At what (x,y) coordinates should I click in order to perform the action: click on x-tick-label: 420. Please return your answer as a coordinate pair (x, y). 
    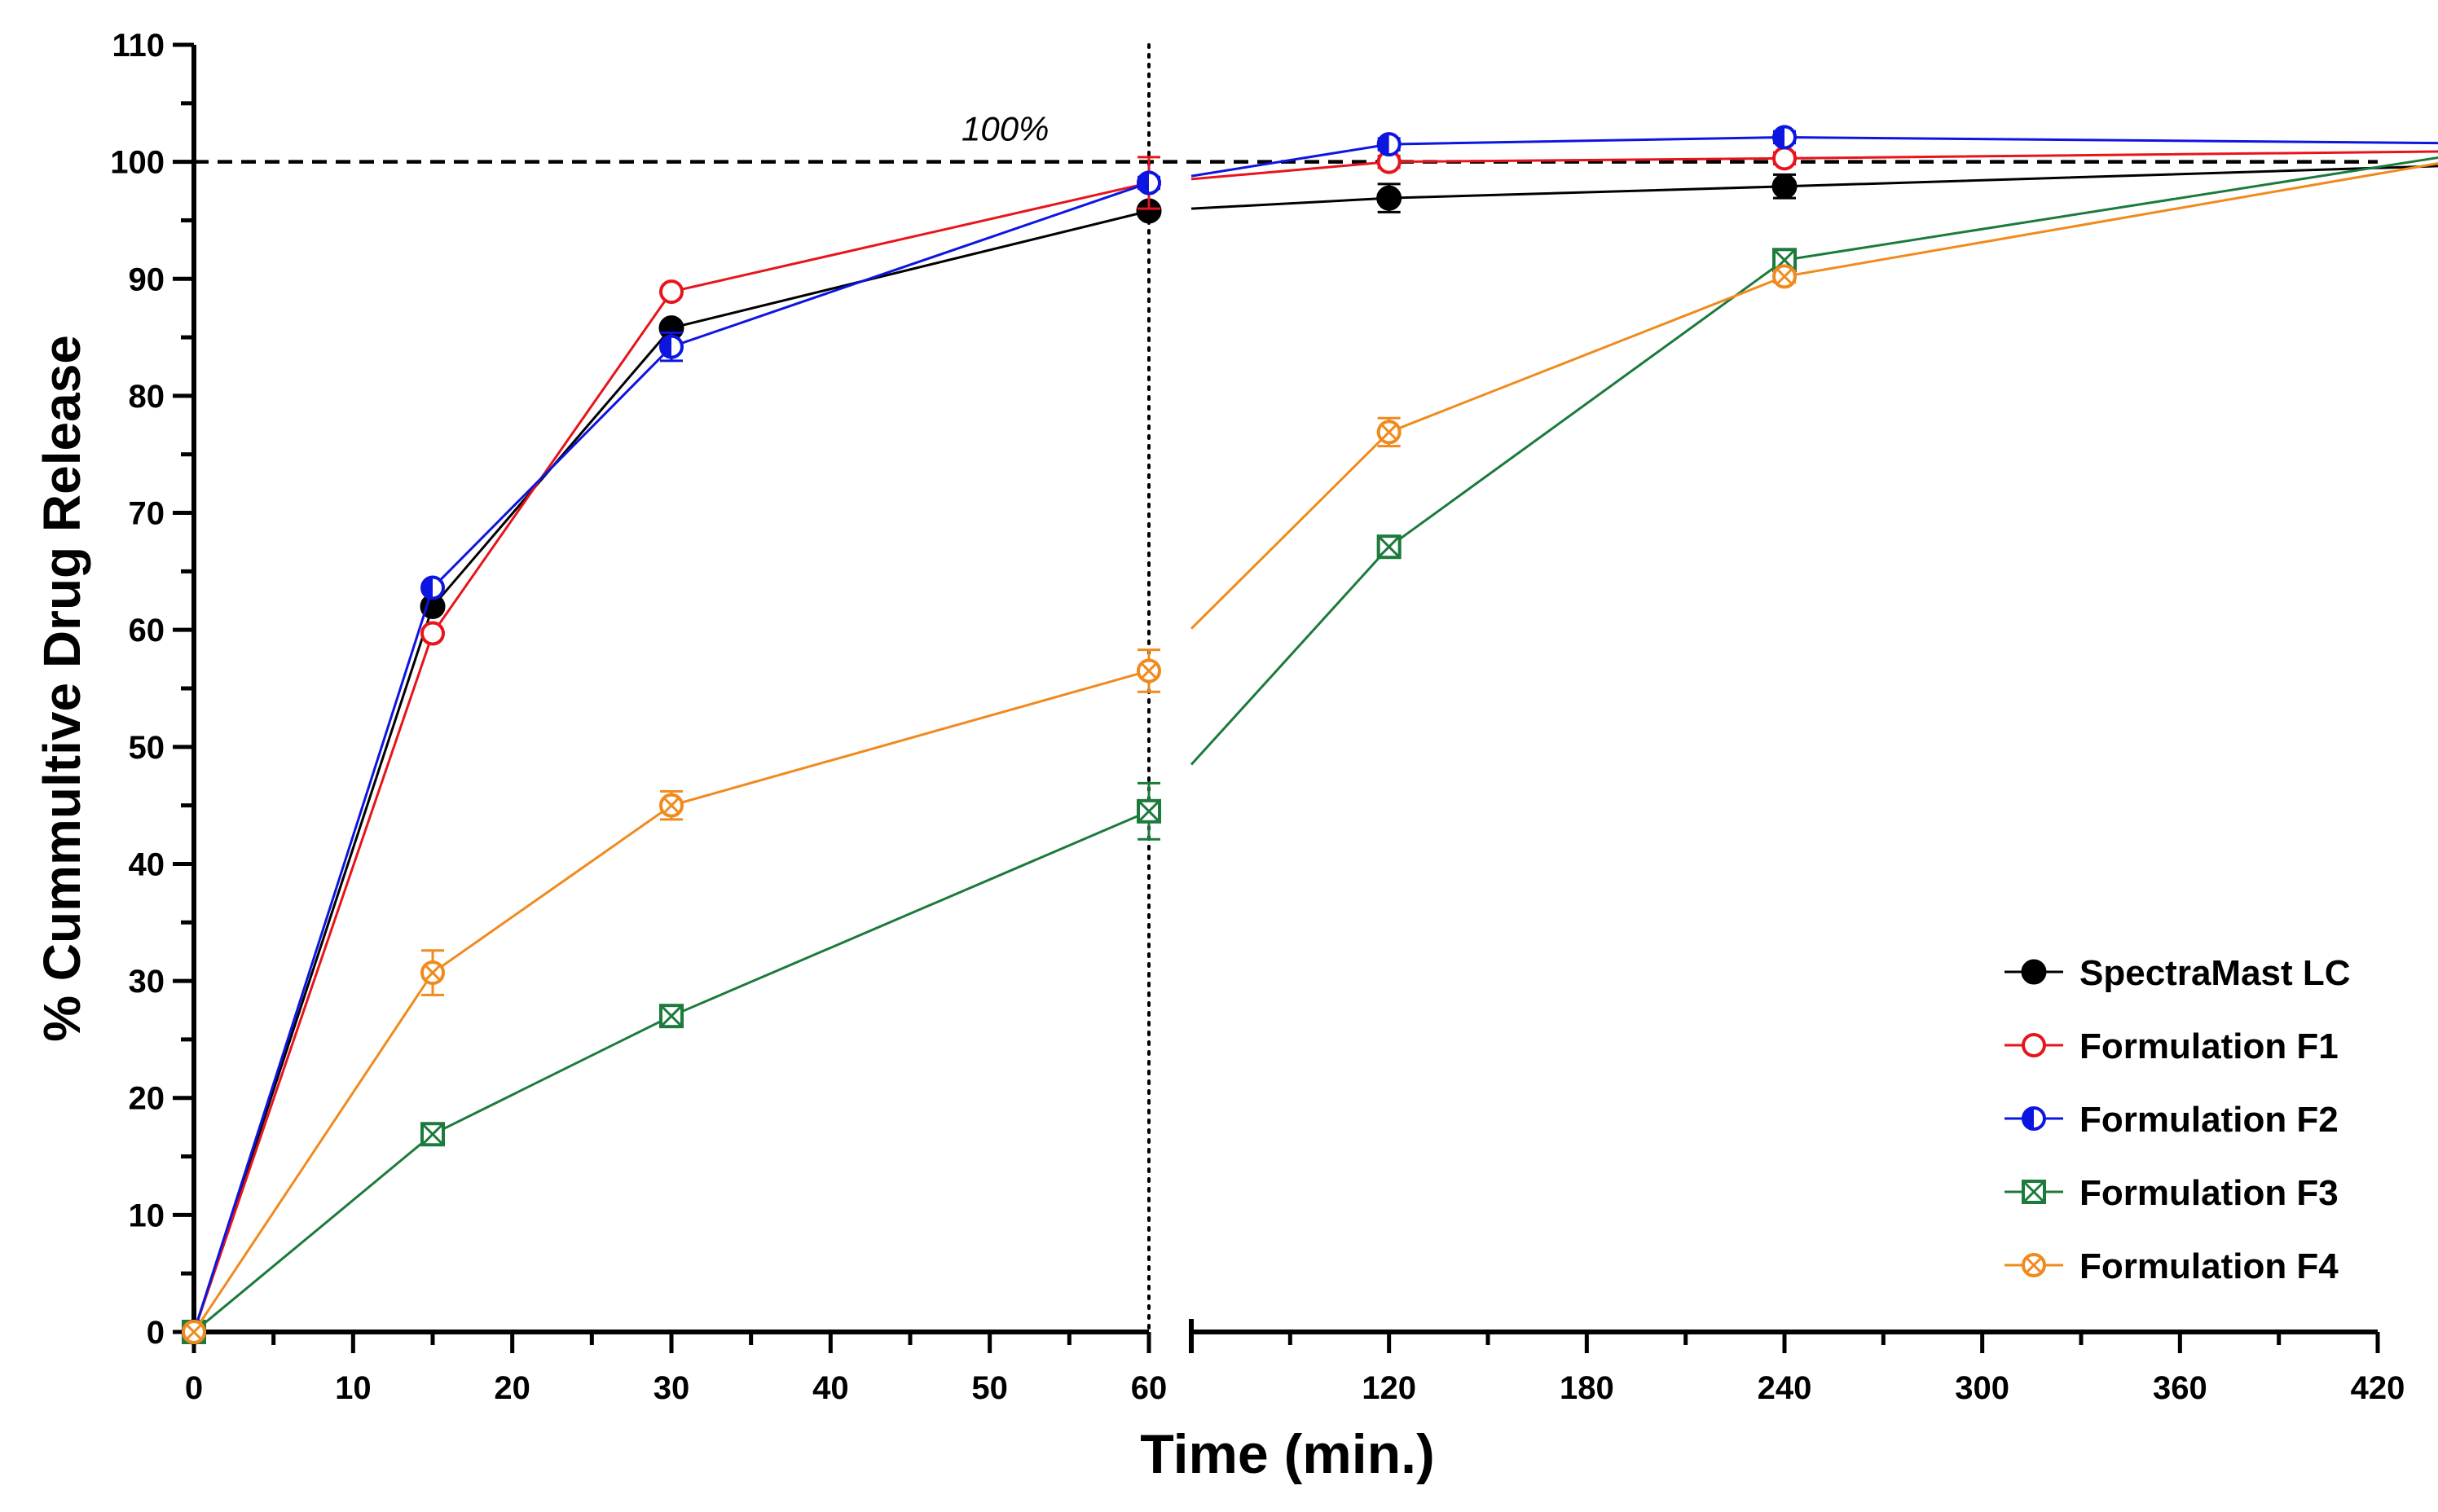
    Looking at the image, I should click on (2378, 1388).